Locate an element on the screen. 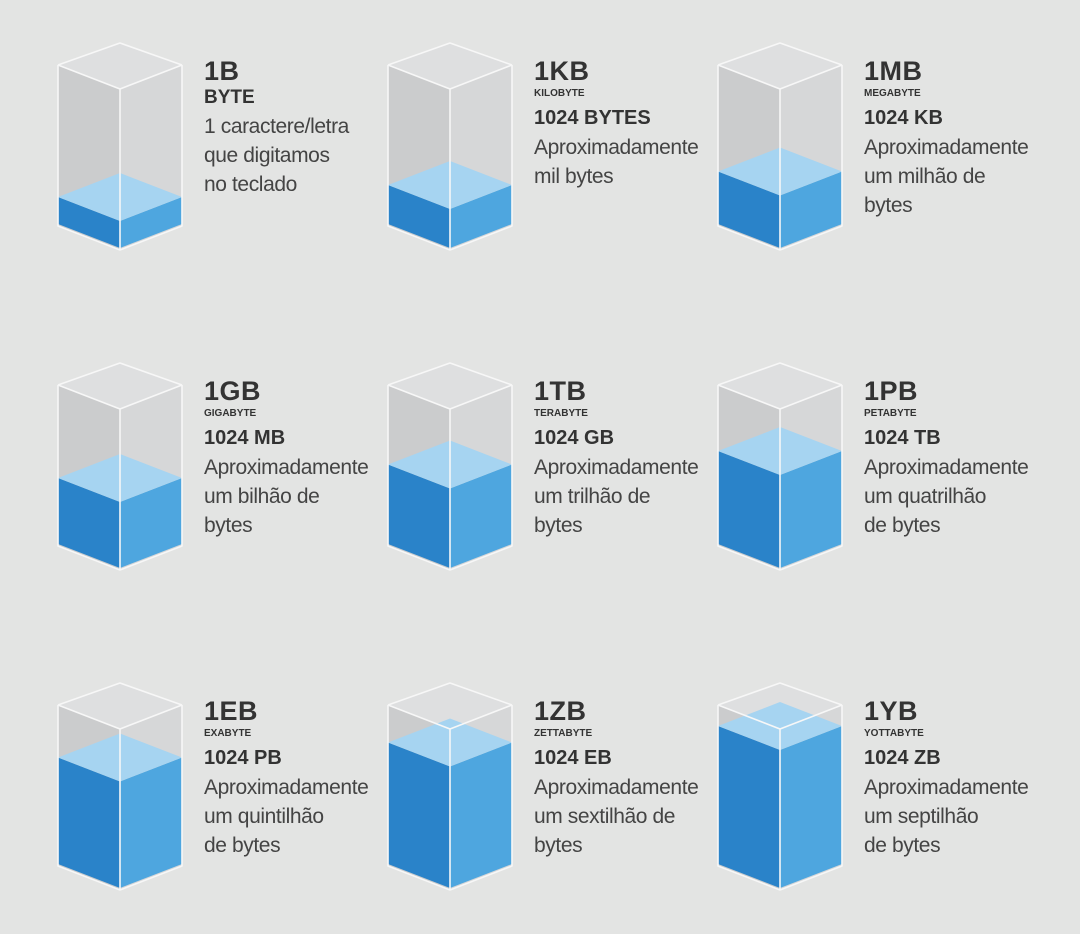  unit-description: Aproximadamente mil bytes is located at coordinates (629, 162).